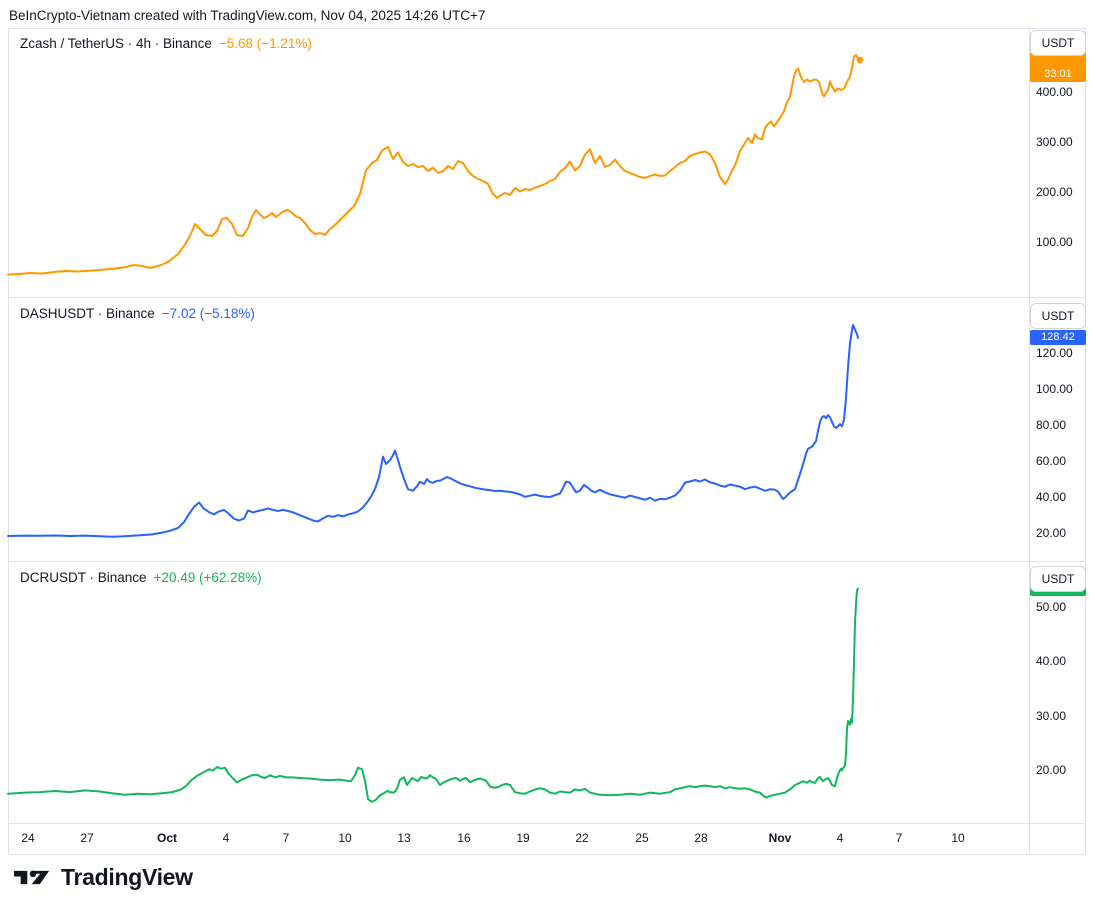  Describe the element at coordinates (701, 838) in the screenshot. I see `x-axis-label: 28` at that location.